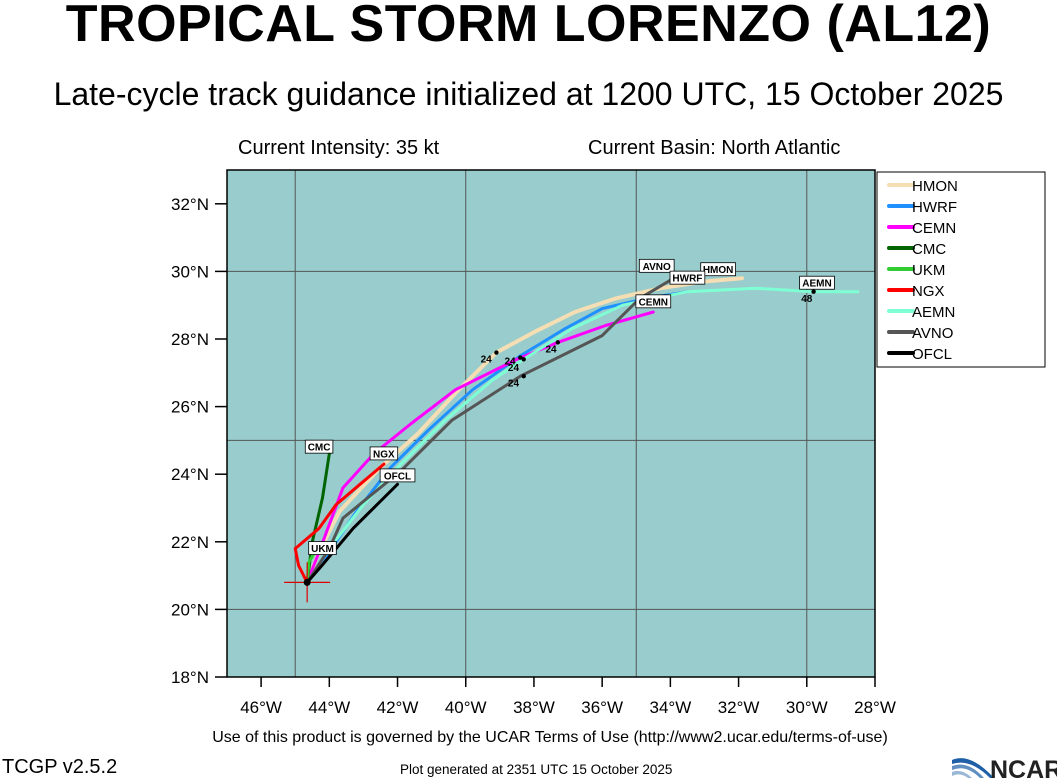 The height and width of the screenshot is (780, 1057). Describe the element at coordinates (961, 269) in the screenshot. I see `legend: HMON HWRF CEMN CMC UKM NGX AEMN AVNO OFCL` at that location.